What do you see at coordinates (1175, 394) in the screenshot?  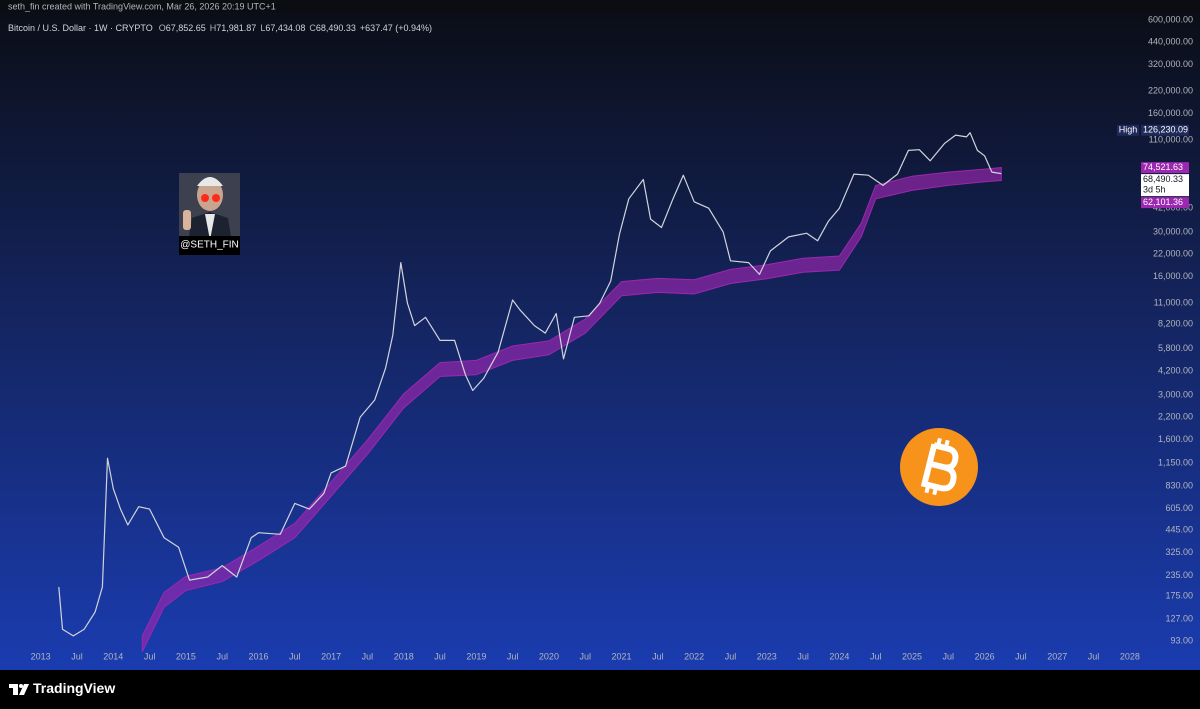 I see `y-tick-label: 3,000.00` at bounding box center [1175, 394].